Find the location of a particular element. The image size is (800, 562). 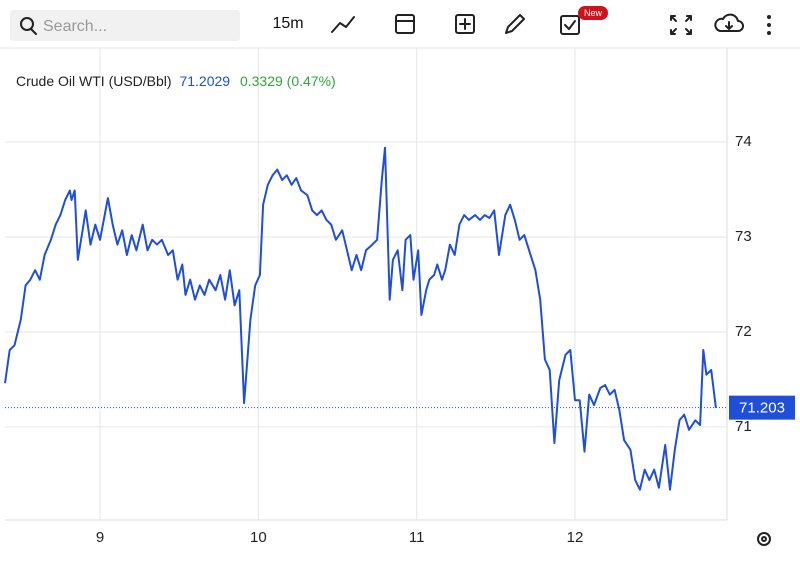

last-price: 71.2029 is located at coordinates (204, 81).